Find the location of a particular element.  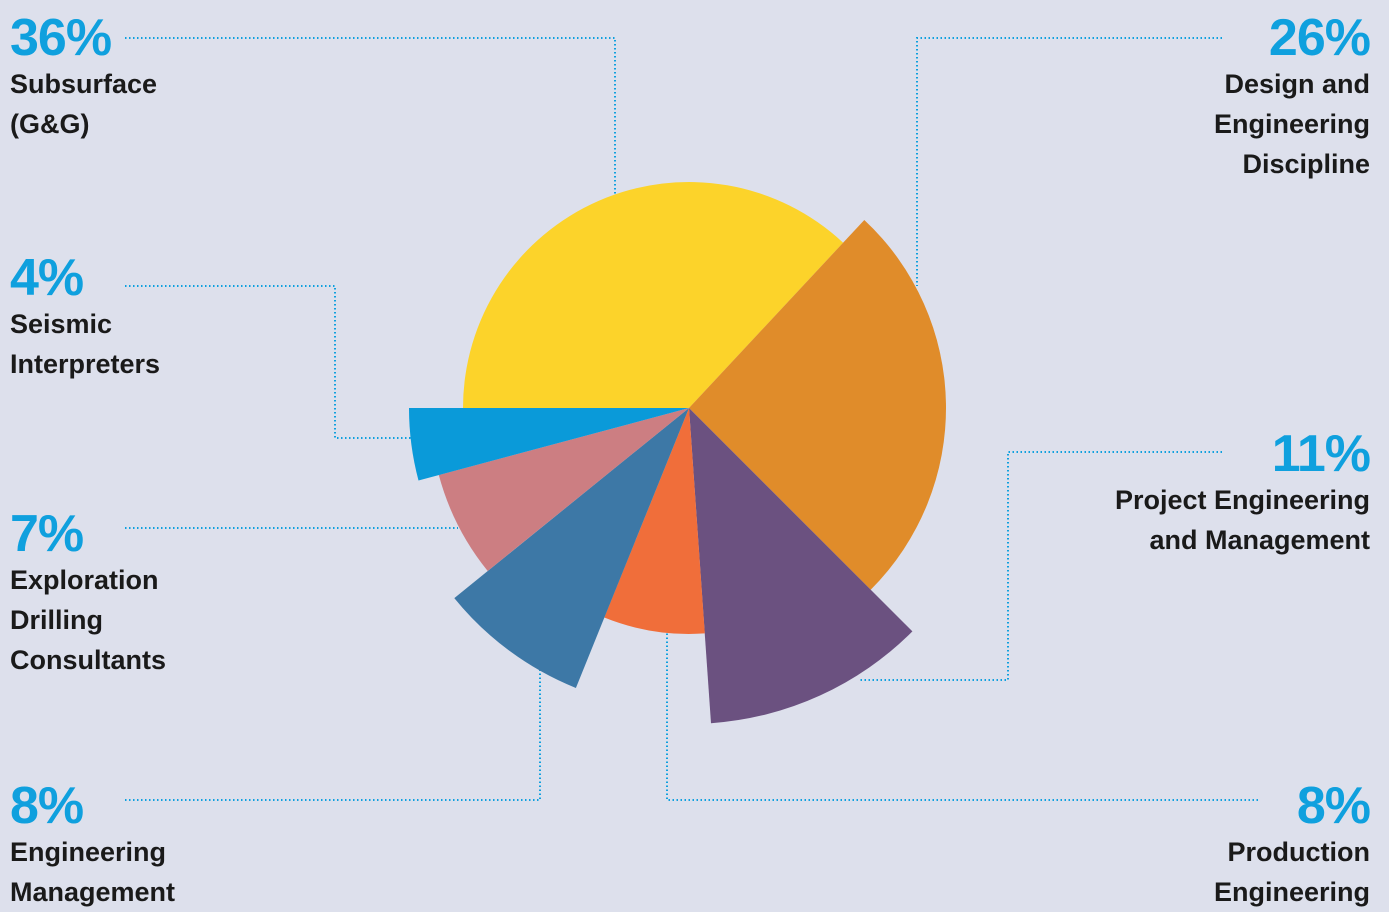

percent-label: 11% is located at coordinates (1321, 454).